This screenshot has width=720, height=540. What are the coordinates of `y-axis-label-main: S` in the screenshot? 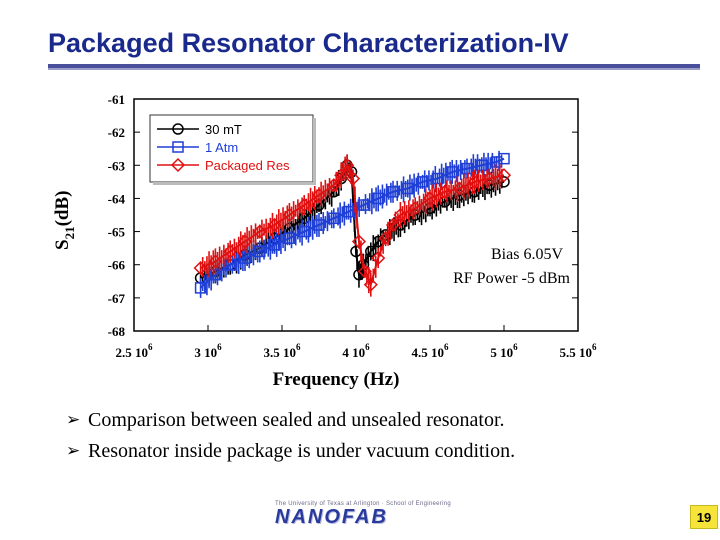 It's located at (62, 244).